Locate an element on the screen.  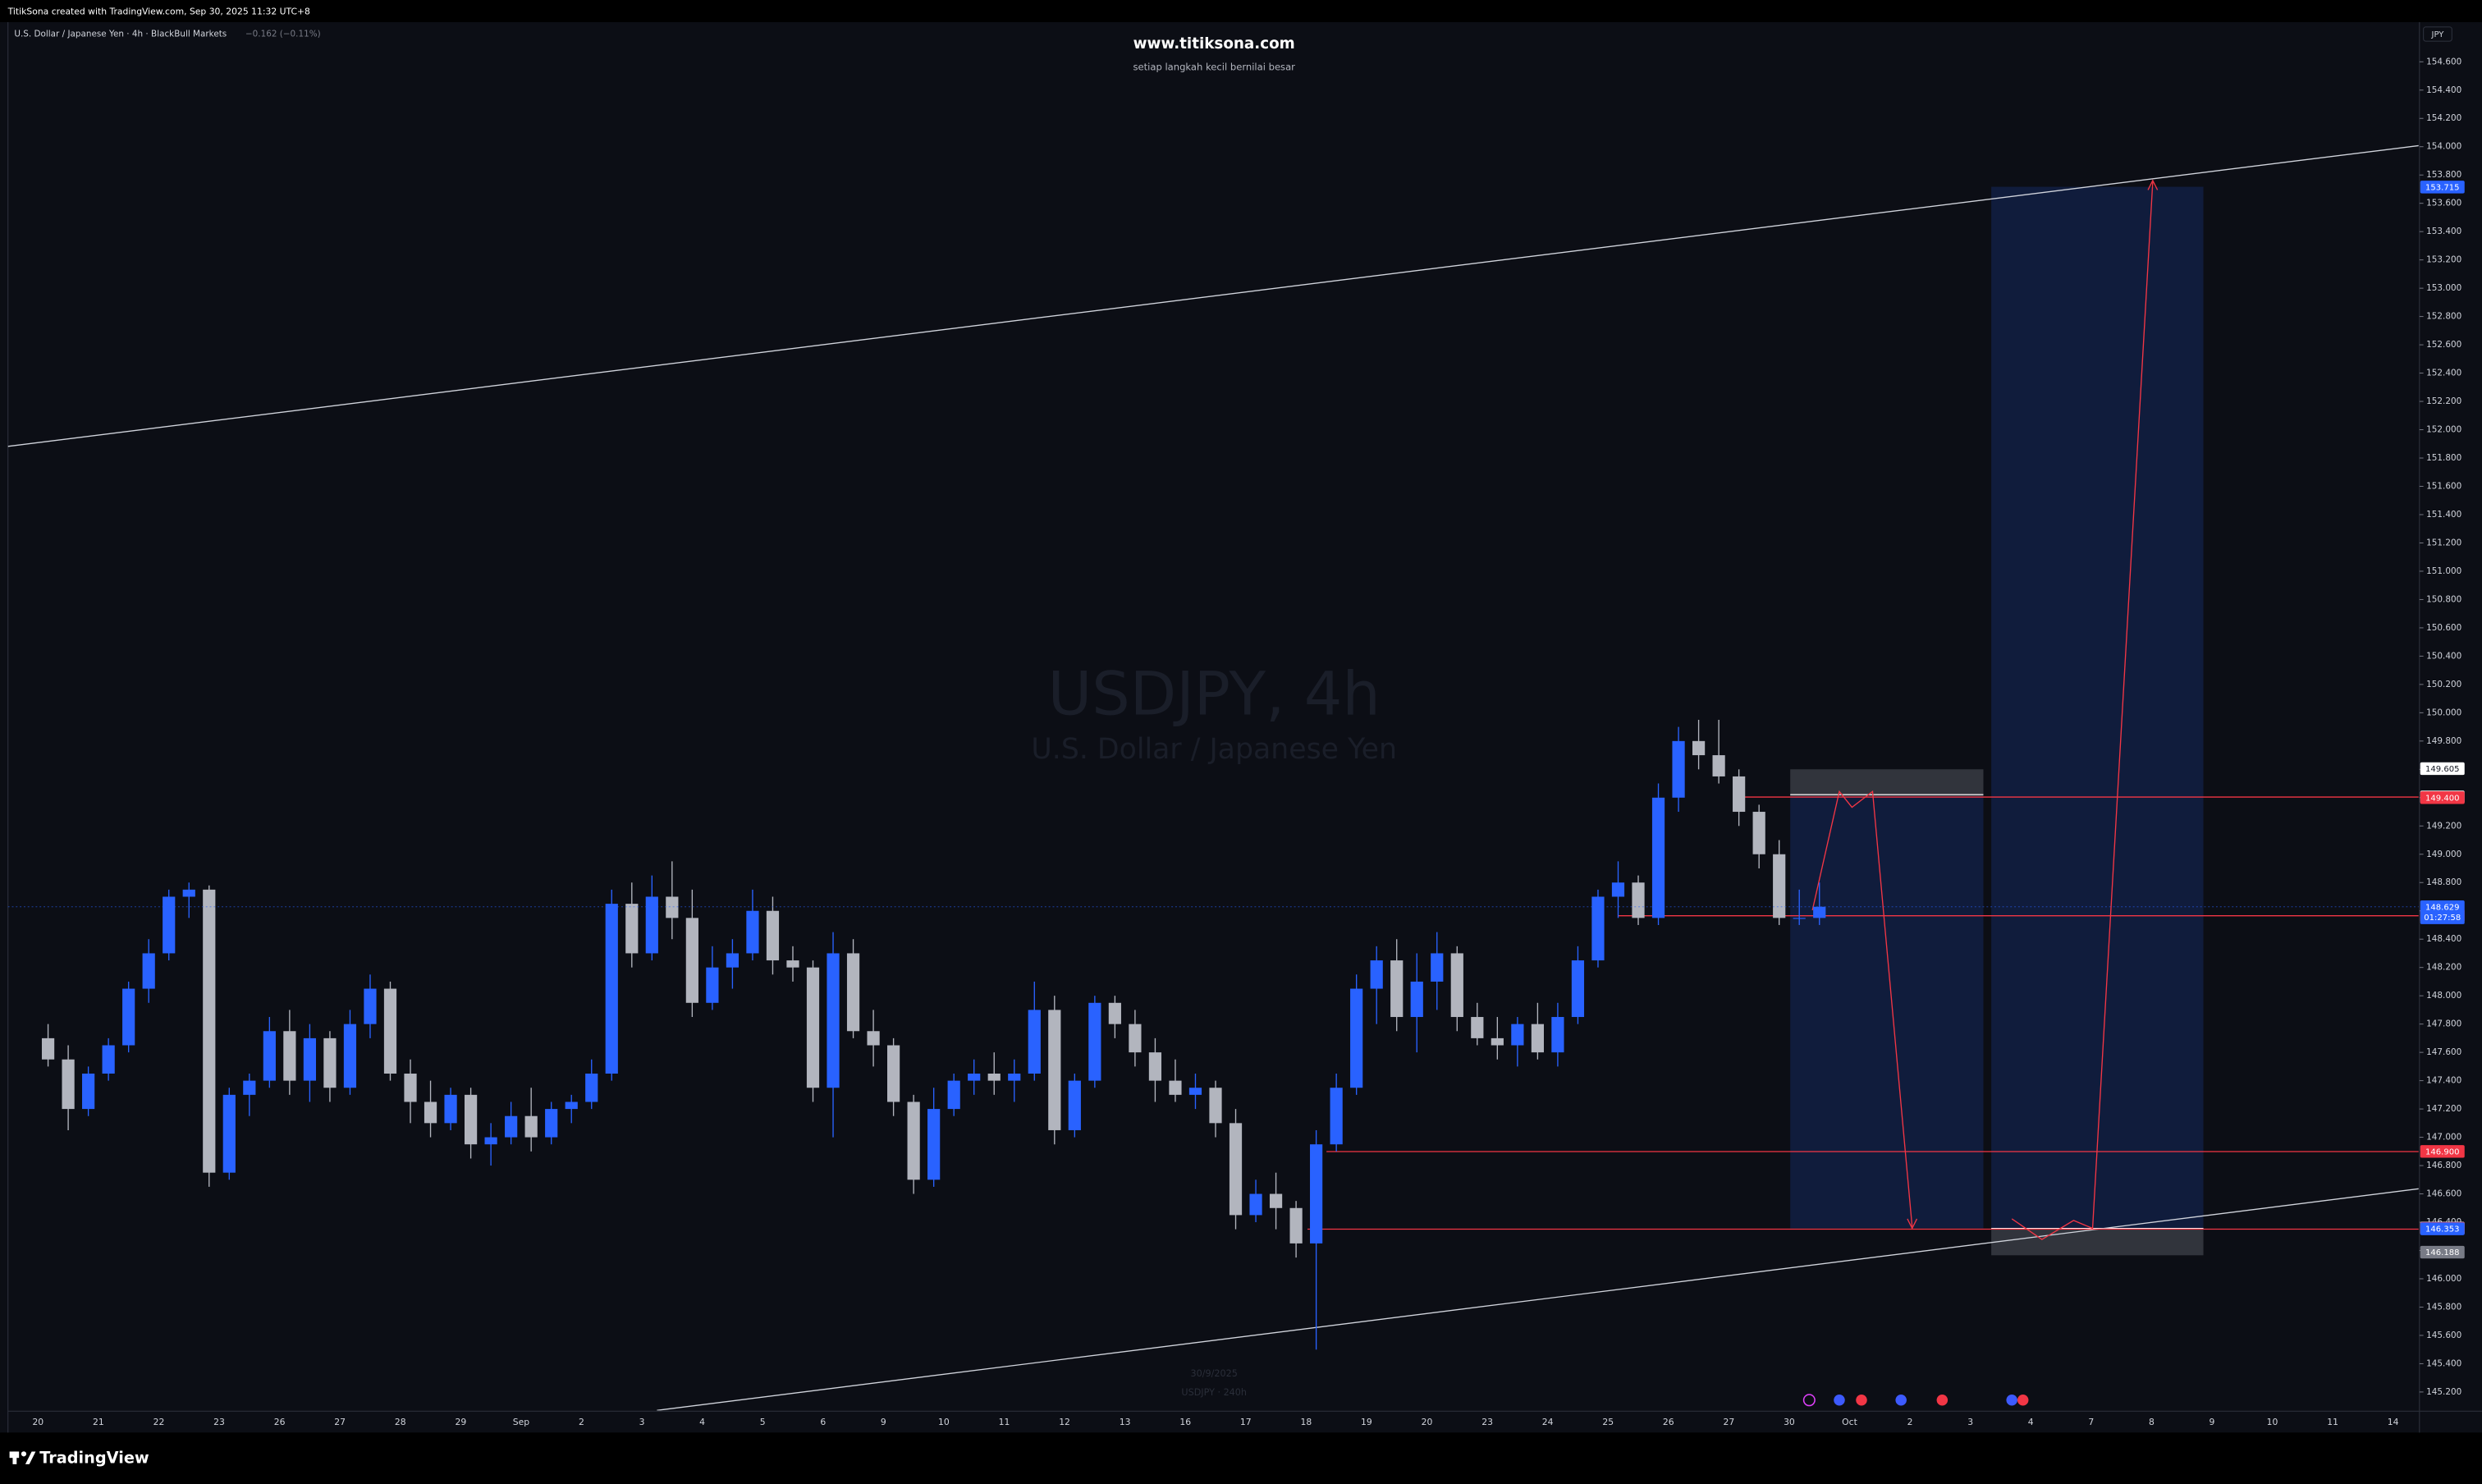
y-tick-label: 151.200 is located at coordinates (2443, 542).